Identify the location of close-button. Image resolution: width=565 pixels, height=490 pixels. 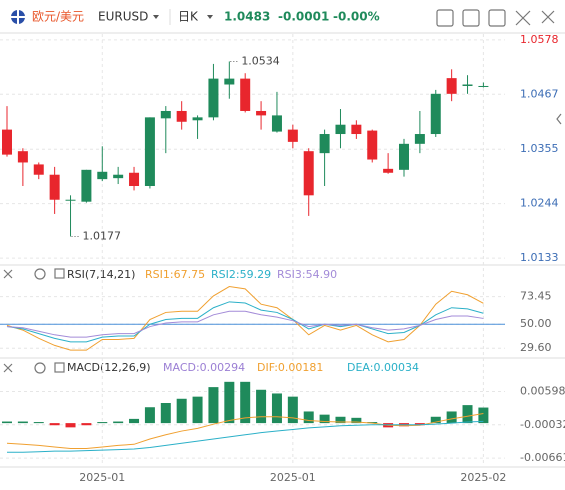
(548, 17).